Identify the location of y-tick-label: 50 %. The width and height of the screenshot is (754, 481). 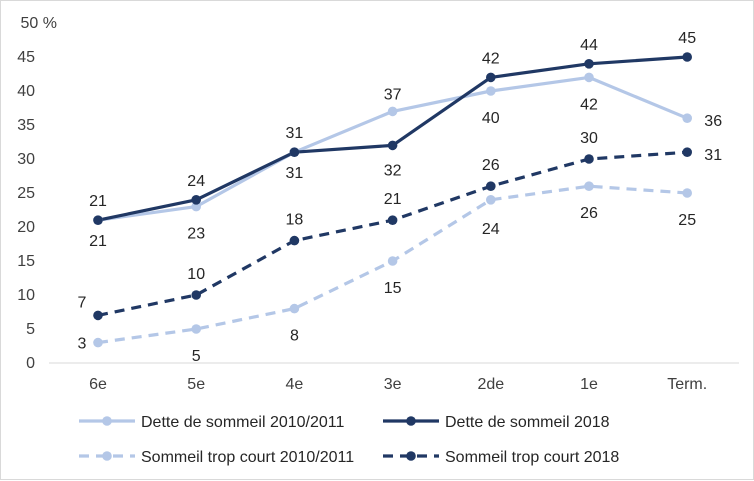
(39, 23).